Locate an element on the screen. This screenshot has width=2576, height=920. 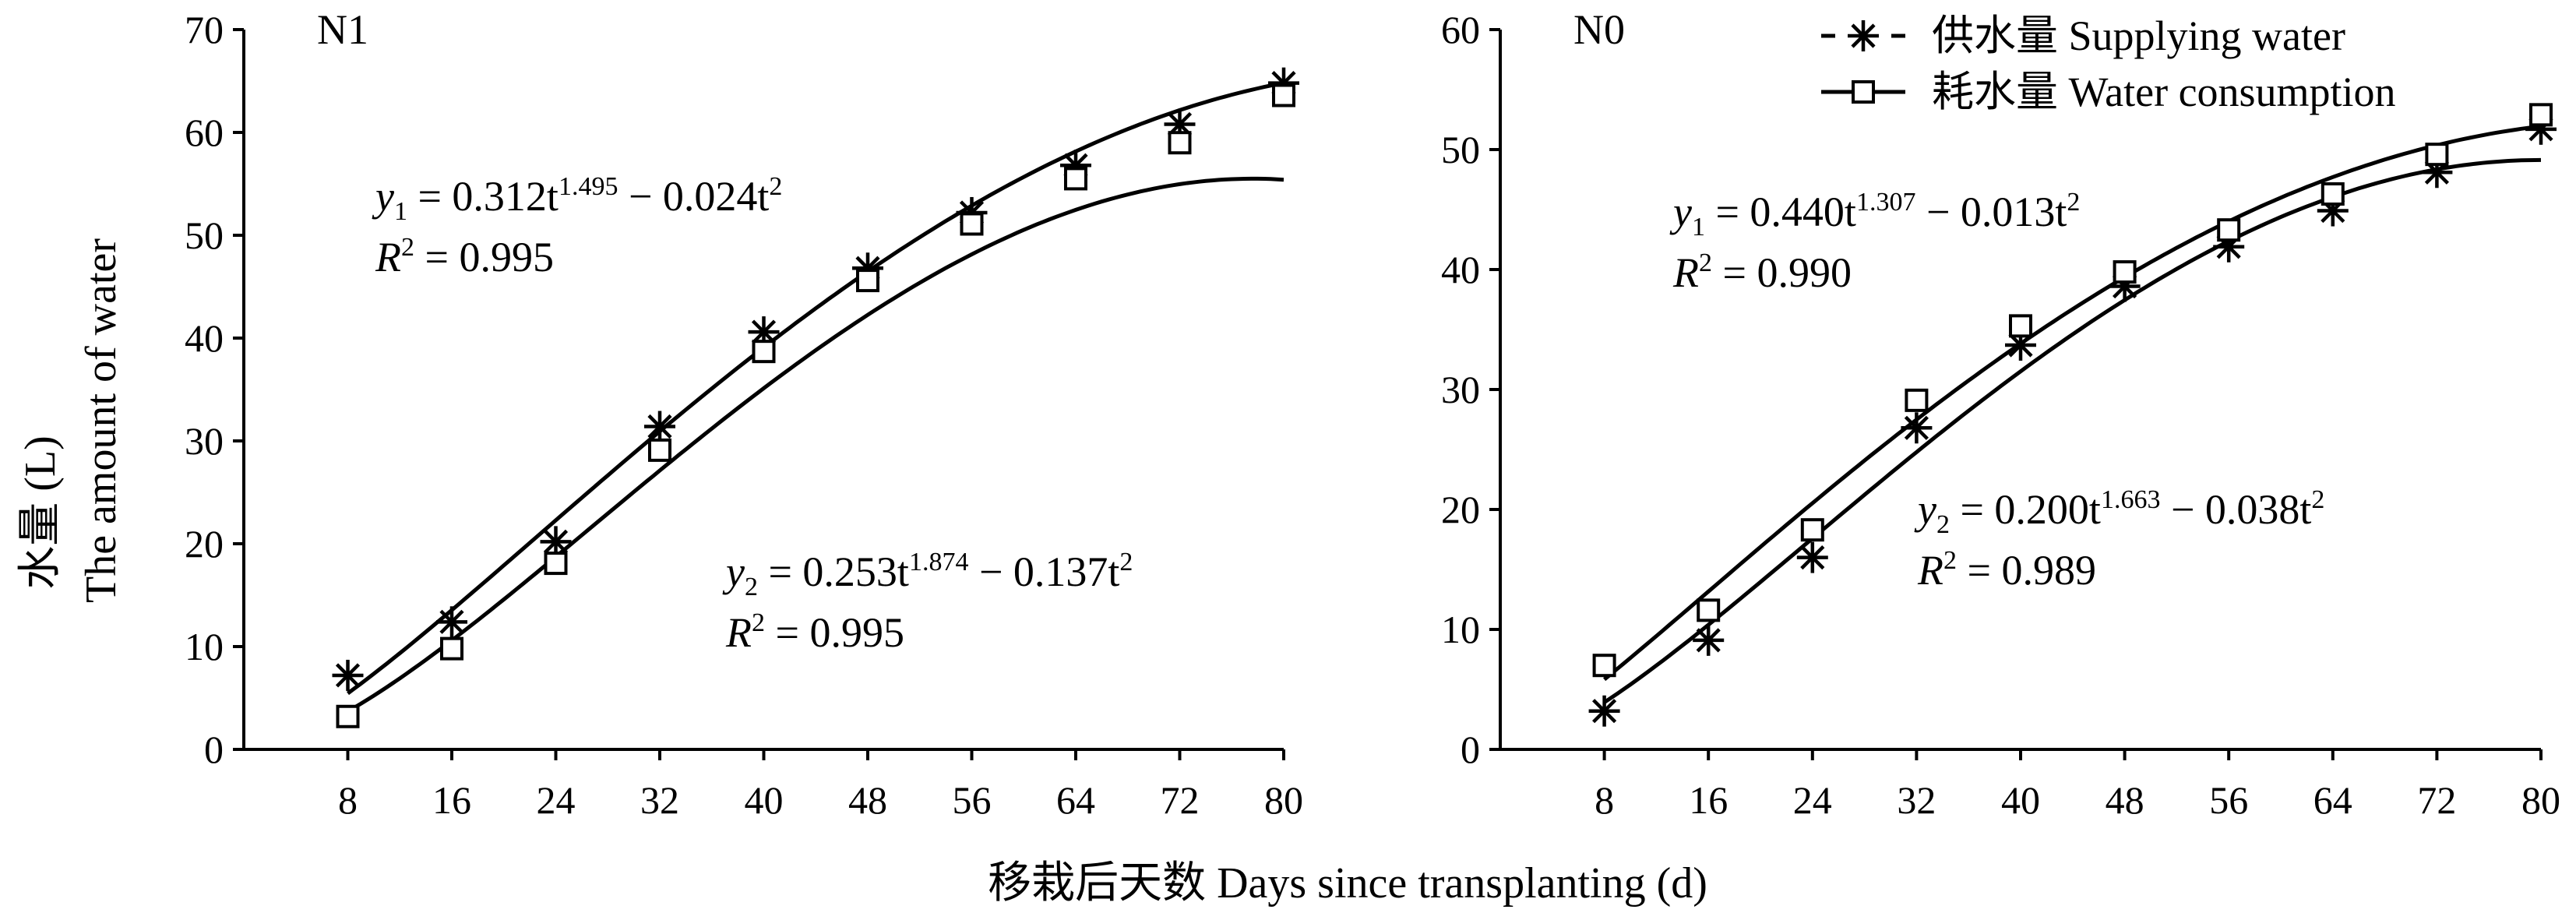
y-tick-label: 70 is located at coordinates (205, 29).